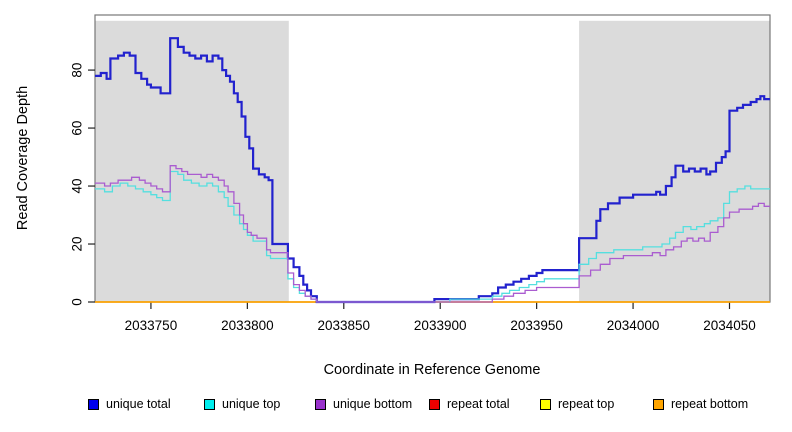  Describe the element at coordinates (23, 158) in the screenshot. I see `y-axis-label: Read Coverage Depth` at that location.